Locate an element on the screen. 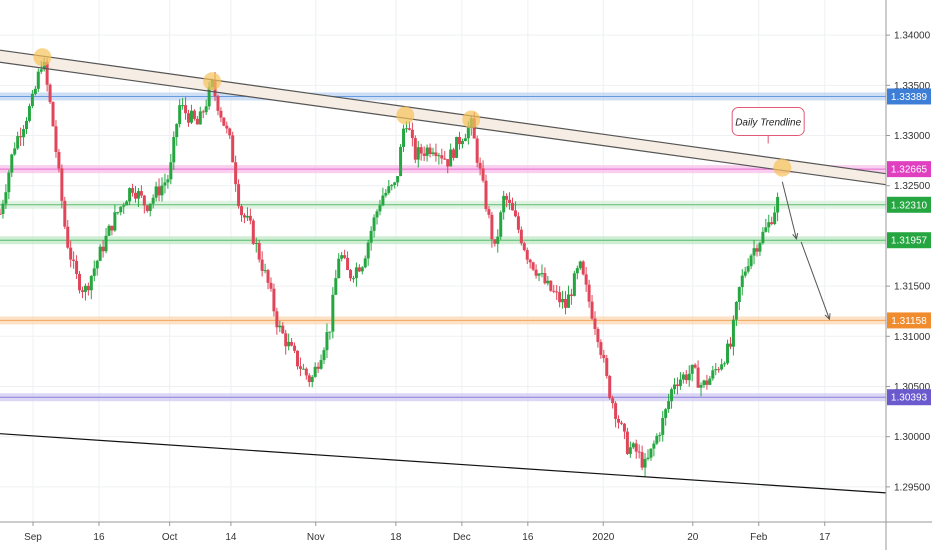 This screenshot has height=550, width=932. projection-arrow is located at coordinates (815, 280).